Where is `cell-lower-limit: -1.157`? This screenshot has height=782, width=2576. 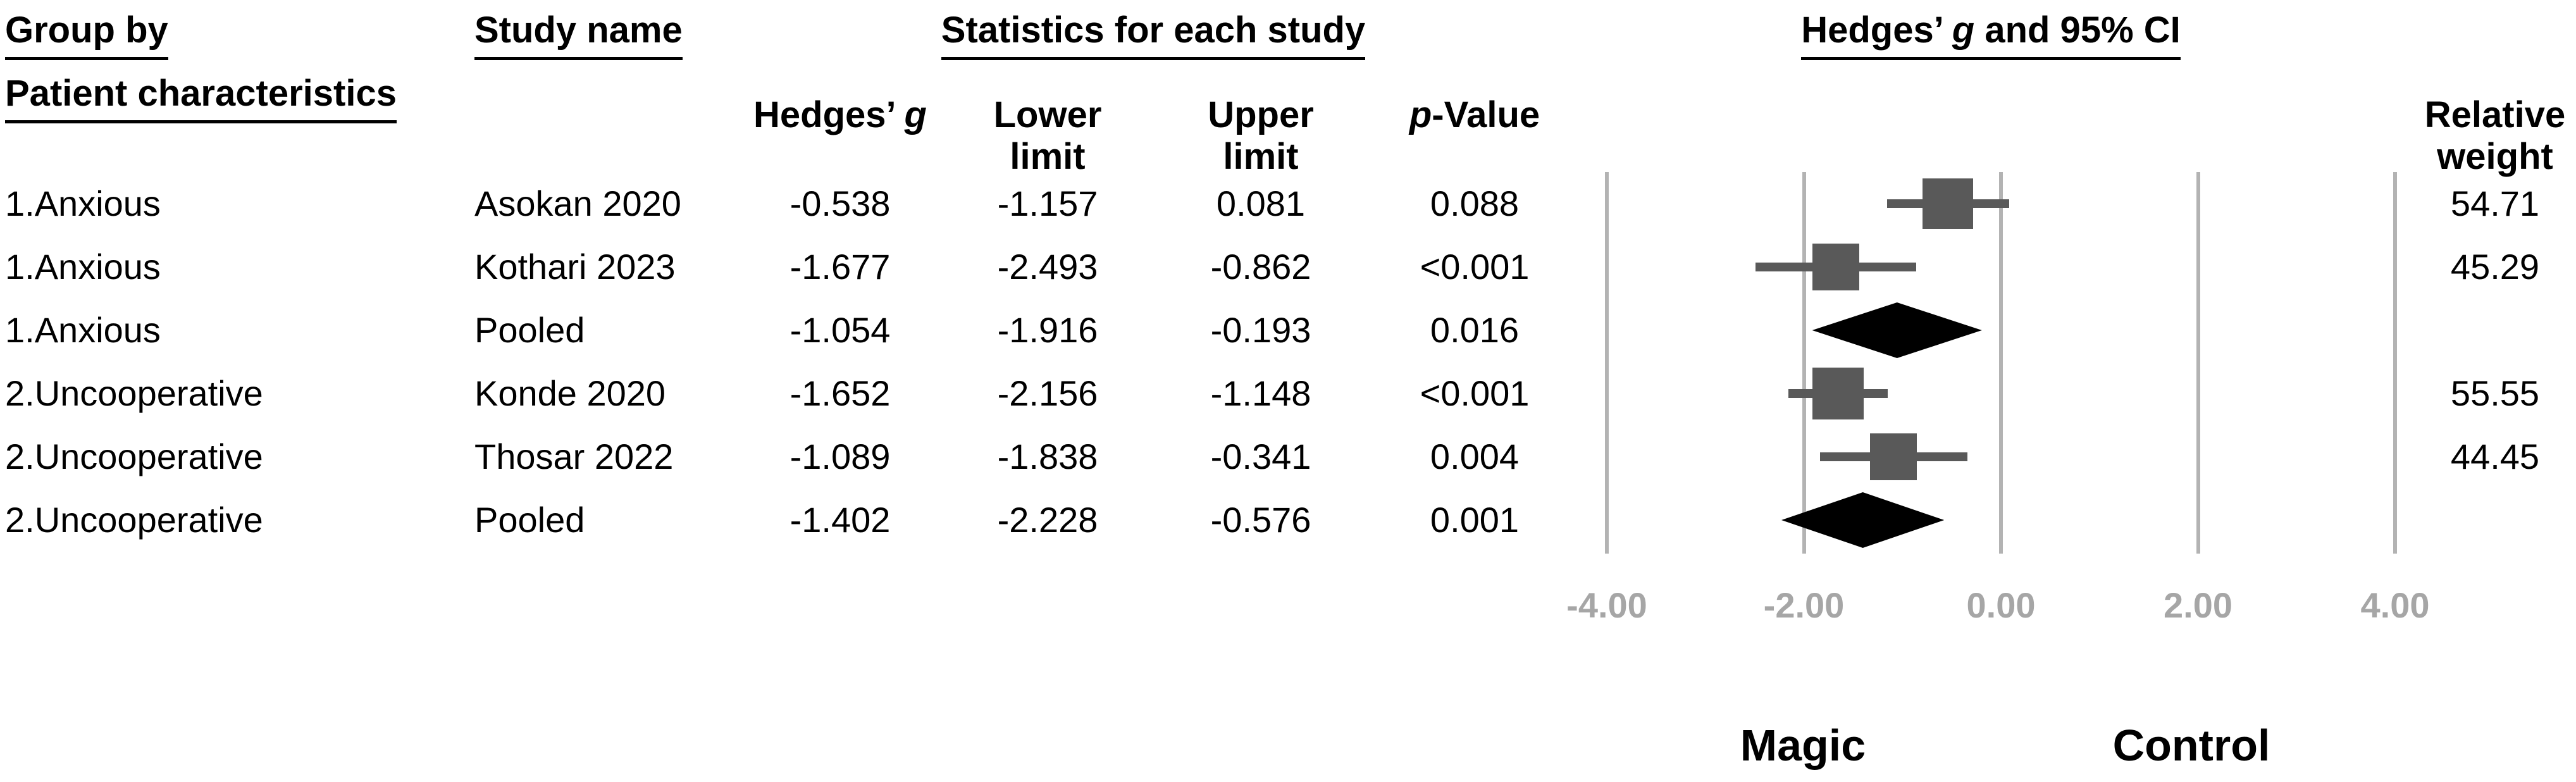
cell-lower-limit: -1.157 is located at coordinates (1048, 203).